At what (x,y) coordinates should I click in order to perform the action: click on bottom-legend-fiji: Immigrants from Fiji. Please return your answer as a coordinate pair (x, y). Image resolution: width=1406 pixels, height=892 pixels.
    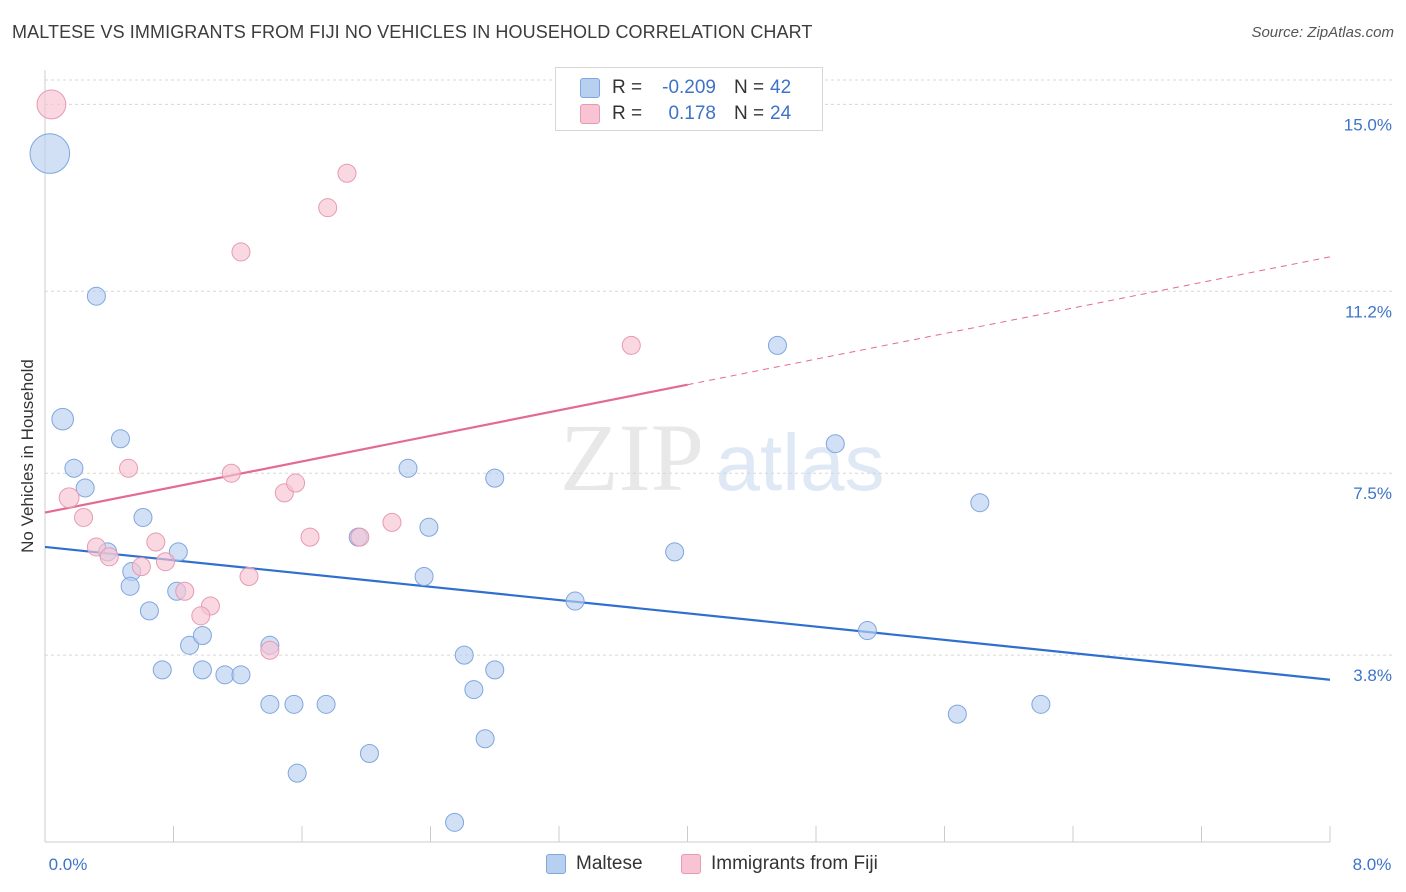
    Looking at the image, I should click on (779, 864).